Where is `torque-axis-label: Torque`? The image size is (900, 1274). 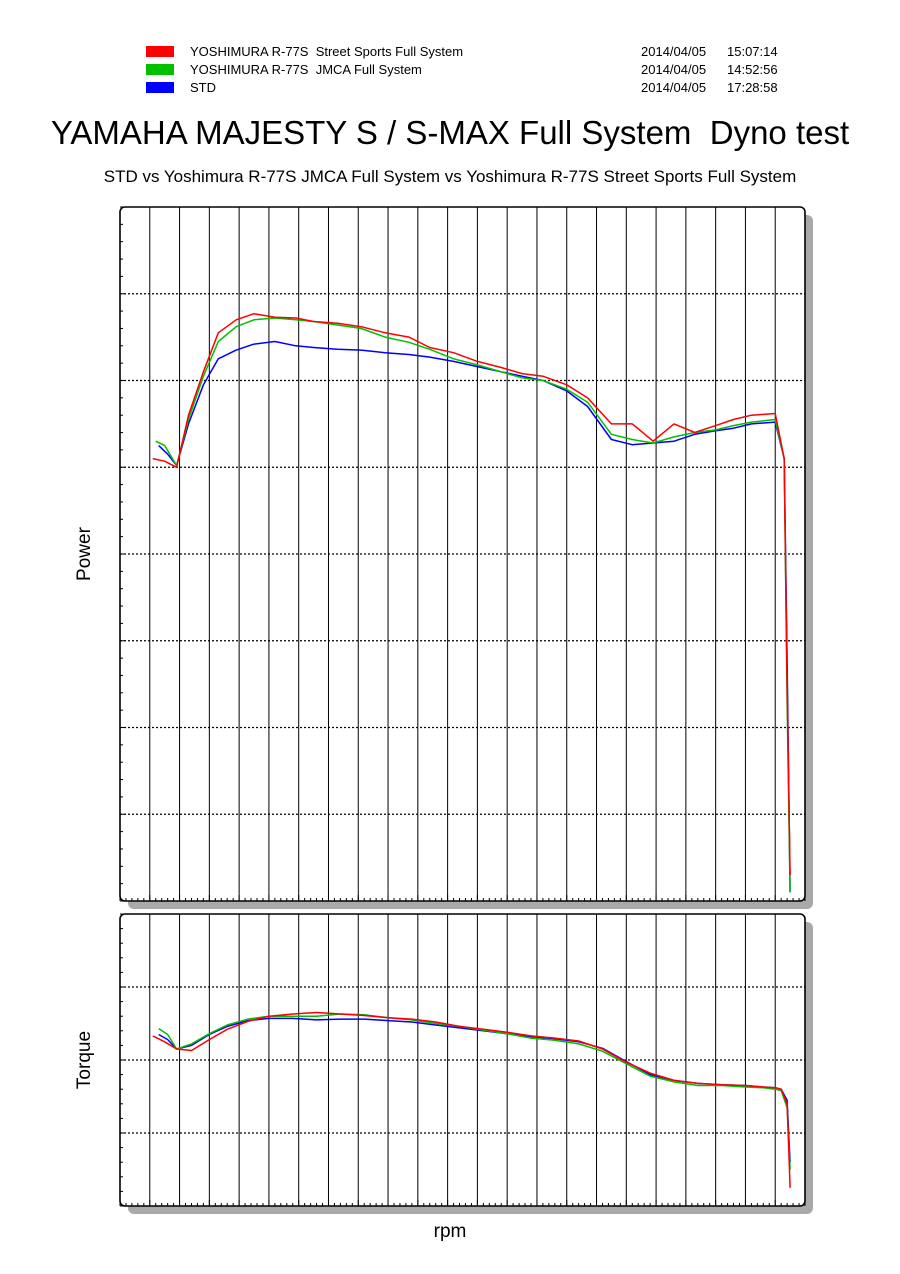
torque-axis-label: Torque is located at coordinates (84, 1060).